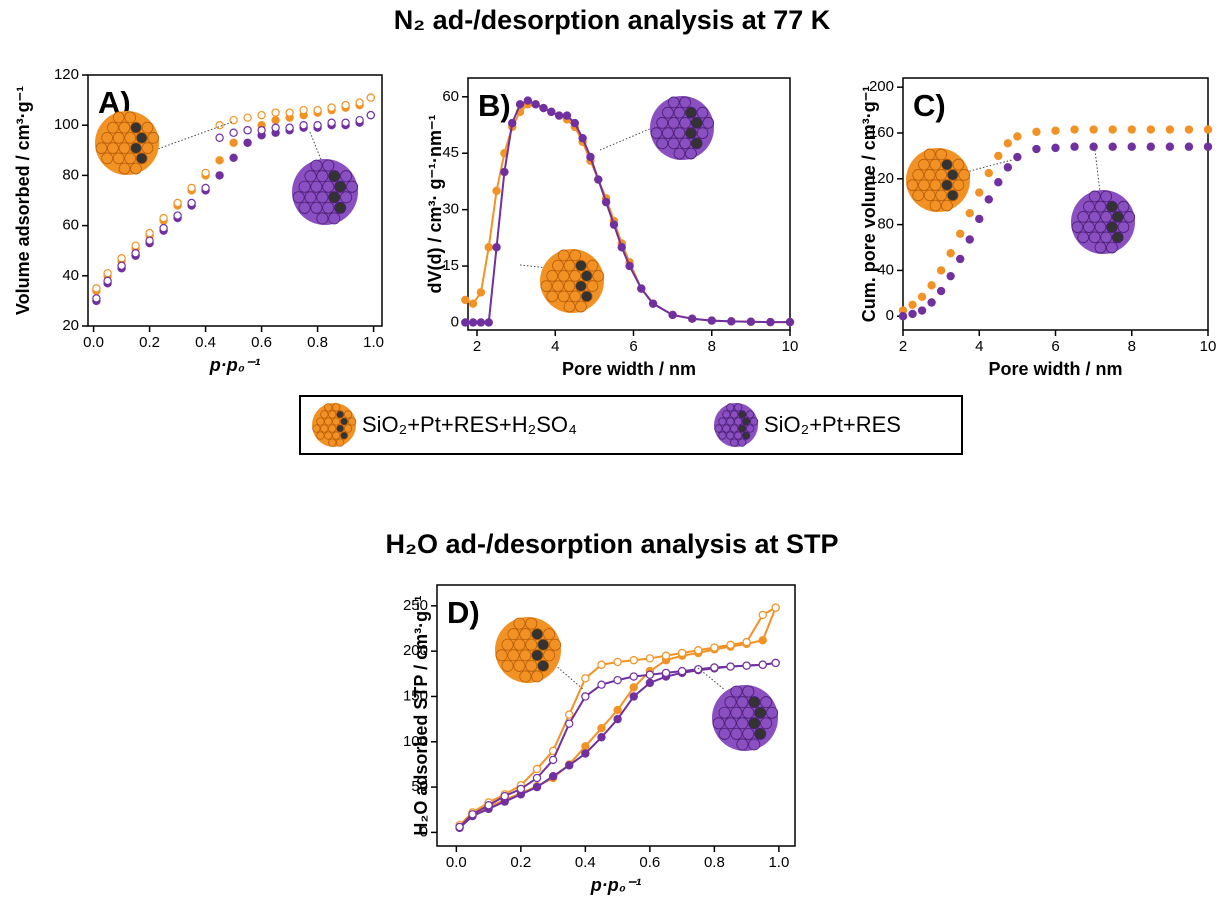 Image resolution: width=1225 pixels, height=899 pixels. Describe the element at coordinates (1055, 369) in the screenshot. I see `x-axis-label: Pore width / nm` at that location.